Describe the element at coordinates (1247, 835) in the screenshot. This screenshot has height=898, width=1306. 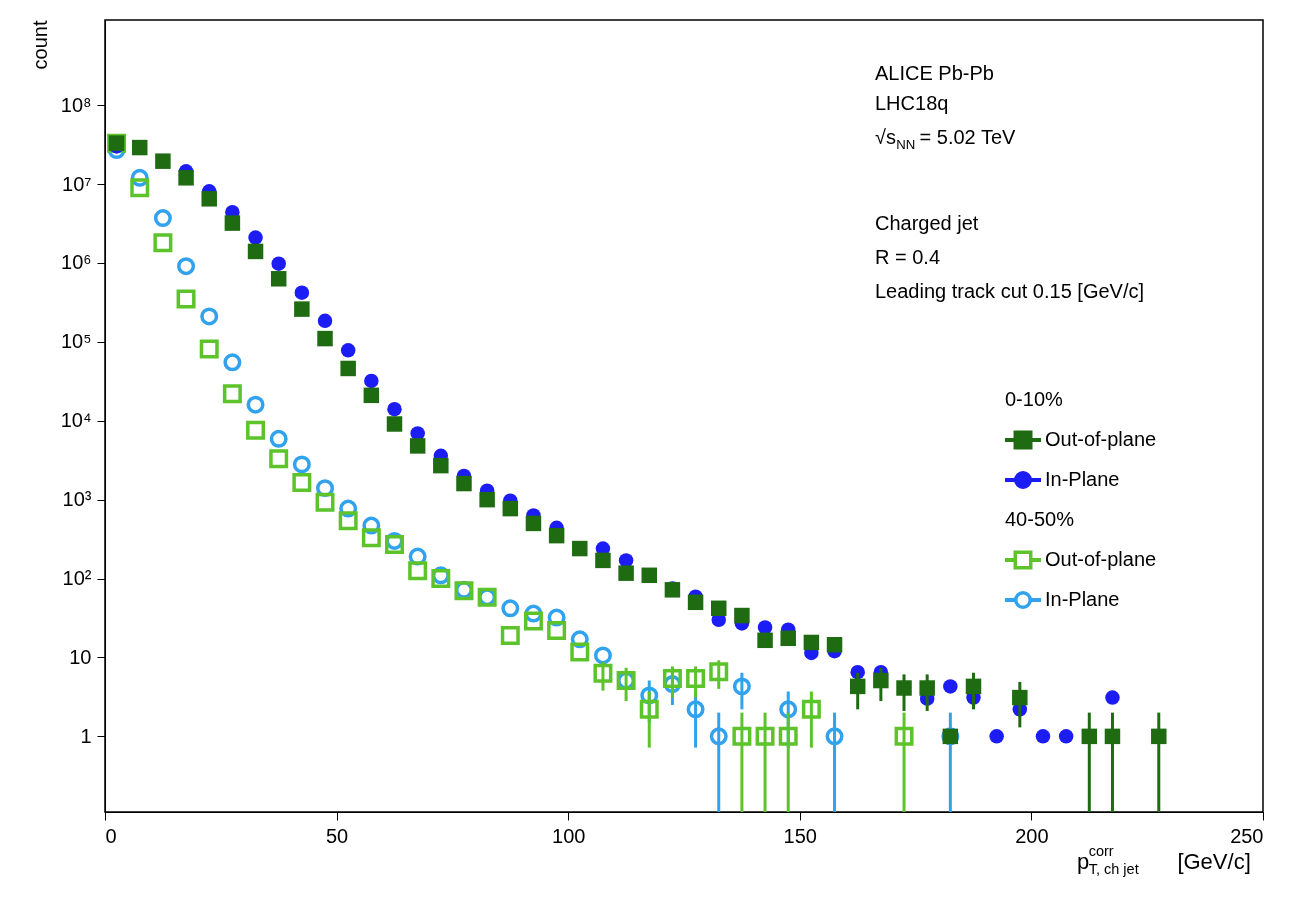
I see `x-tick-label: 250` at that location.